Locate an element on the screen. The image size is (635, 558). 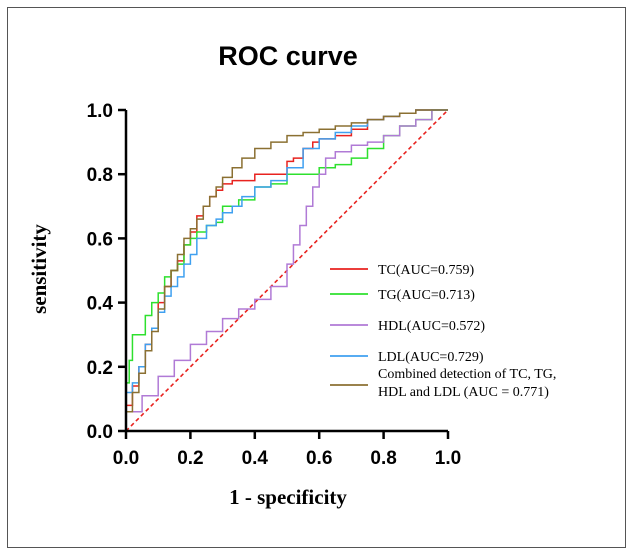
chart-title: ROC curve is located at coordinates (288, 56).